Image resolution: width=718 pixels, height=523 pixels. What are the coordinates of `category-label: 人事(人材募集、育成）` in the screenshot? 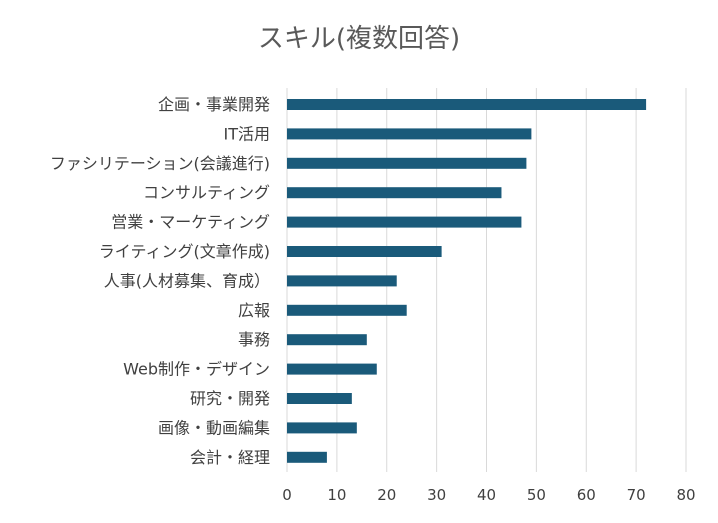 It's located at (187, 280).